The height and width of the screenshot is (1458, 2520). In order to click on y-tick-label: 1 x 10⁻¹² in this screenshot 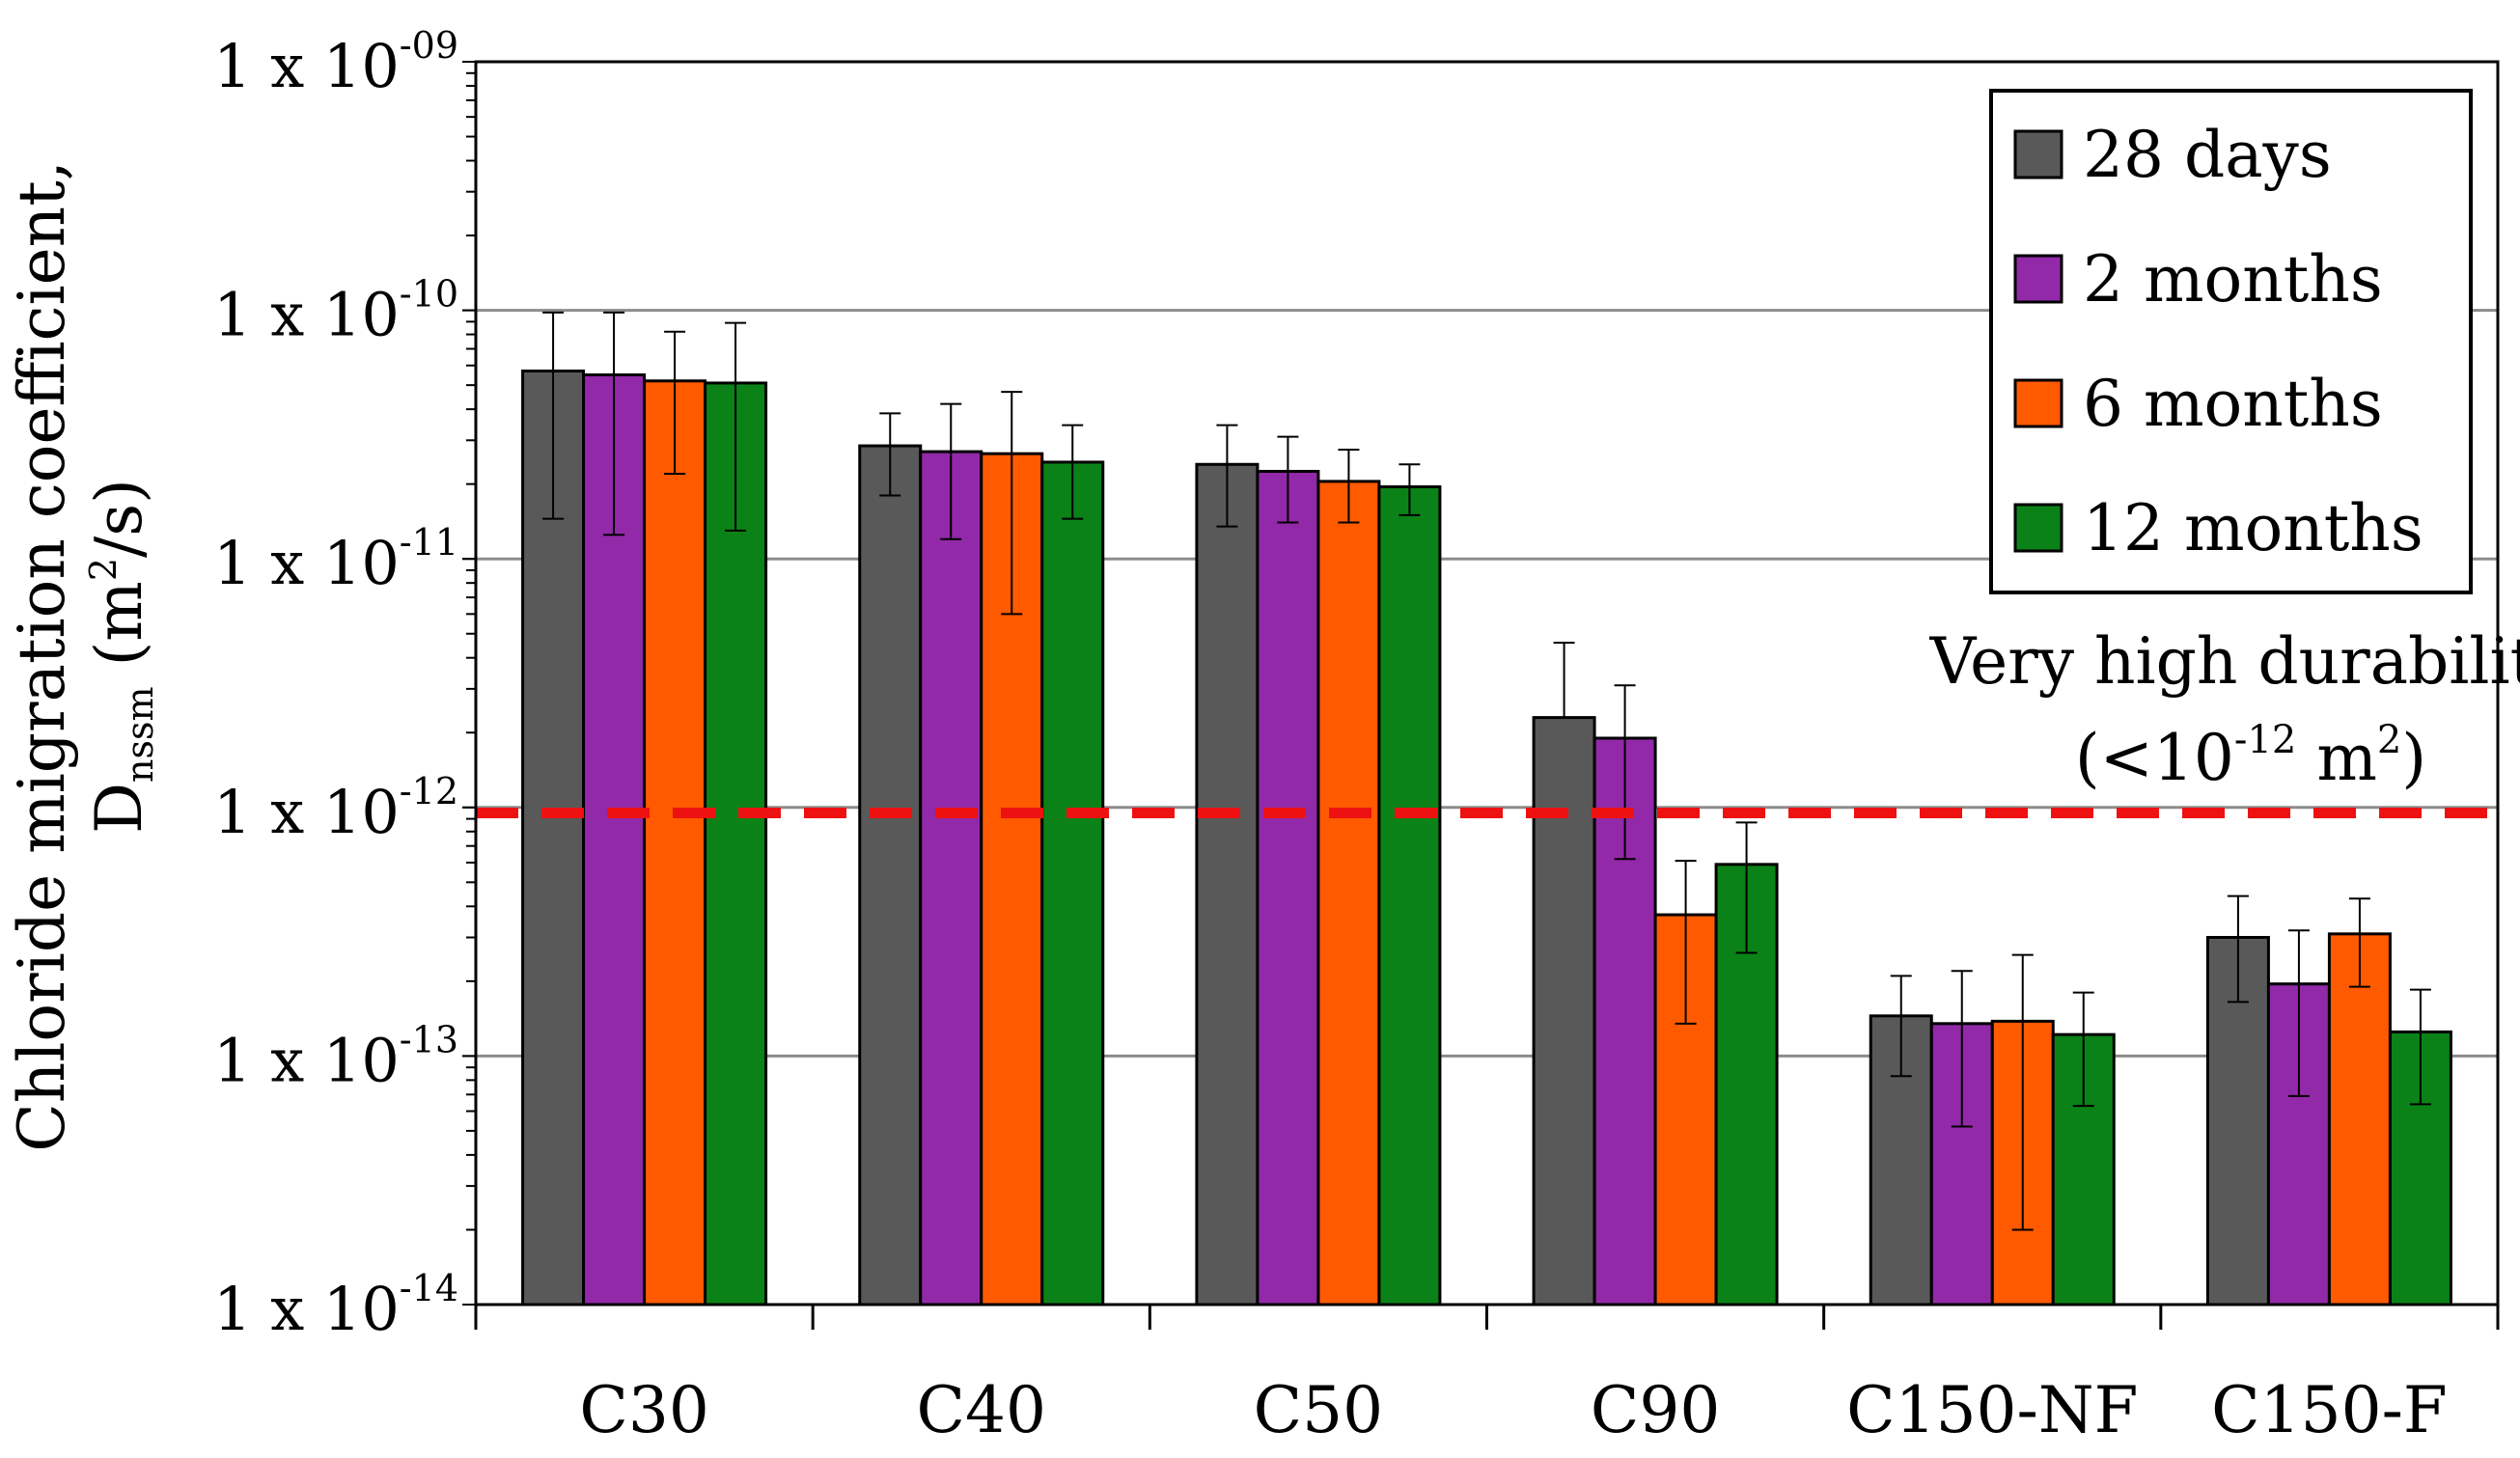, I will do `click(335, 808)`.